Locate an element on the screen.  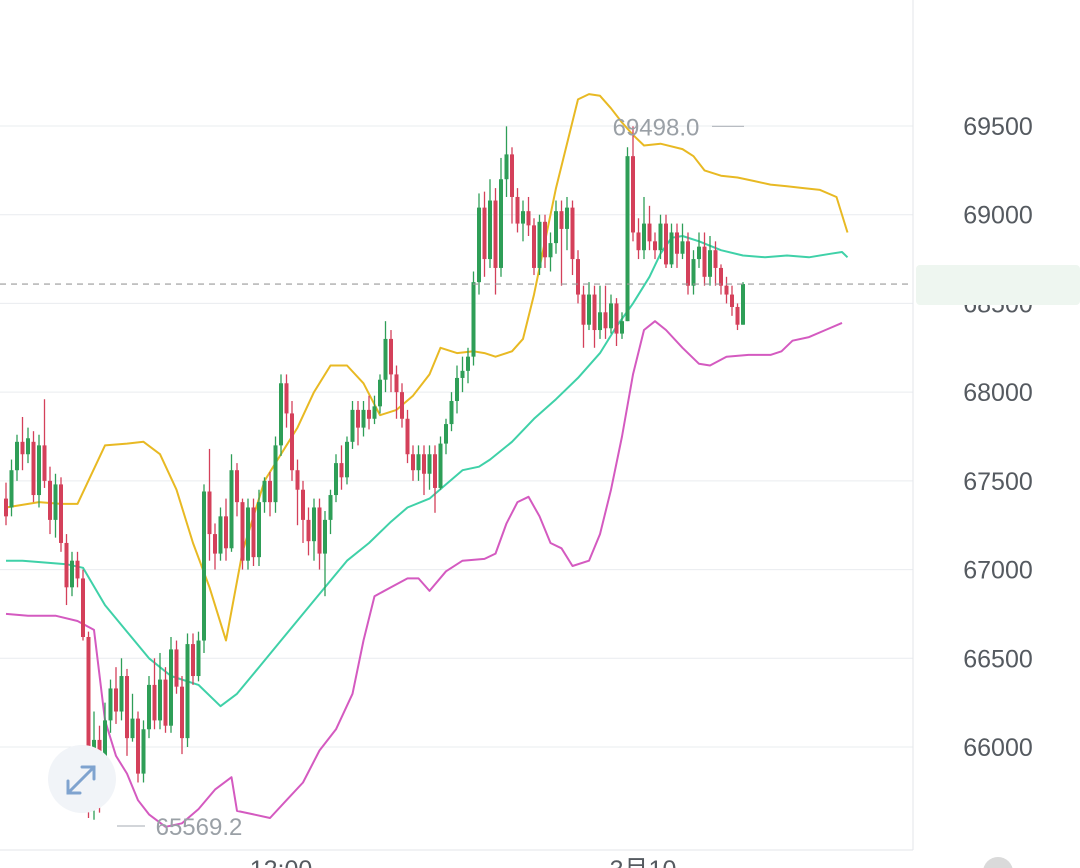
fullscreen-button is located at coordinates (82, 779).